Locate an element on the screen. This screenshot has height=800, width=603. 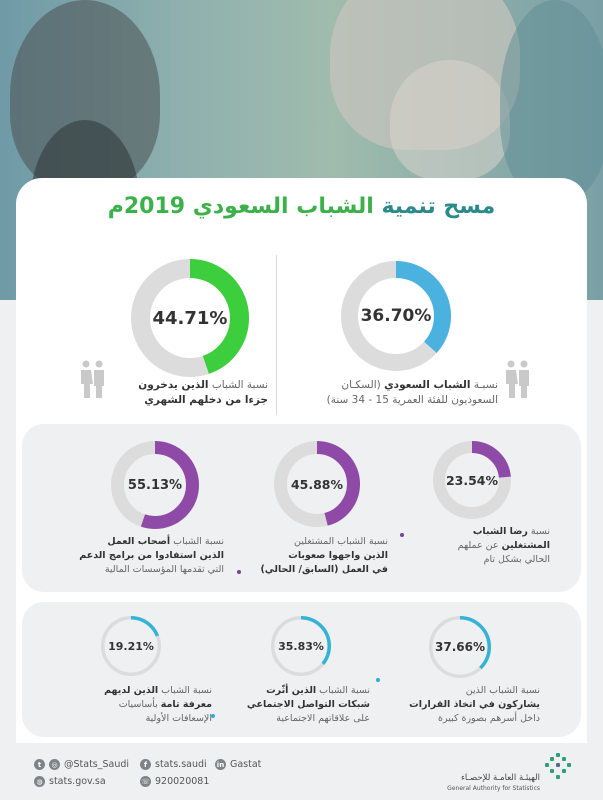
footer is located at coordinates (301, 771).